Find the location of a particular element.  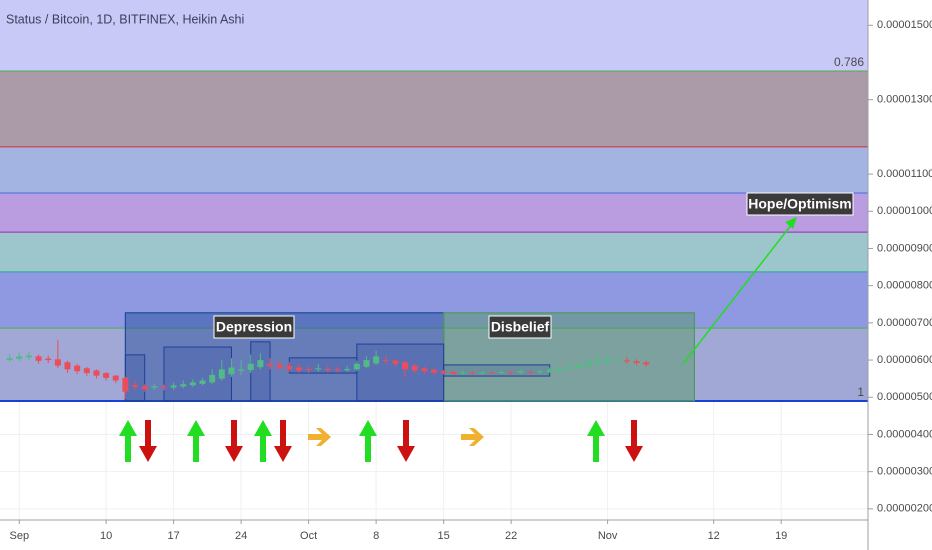

fib-level-label: 0.786 is located at coordinates (849, 62).